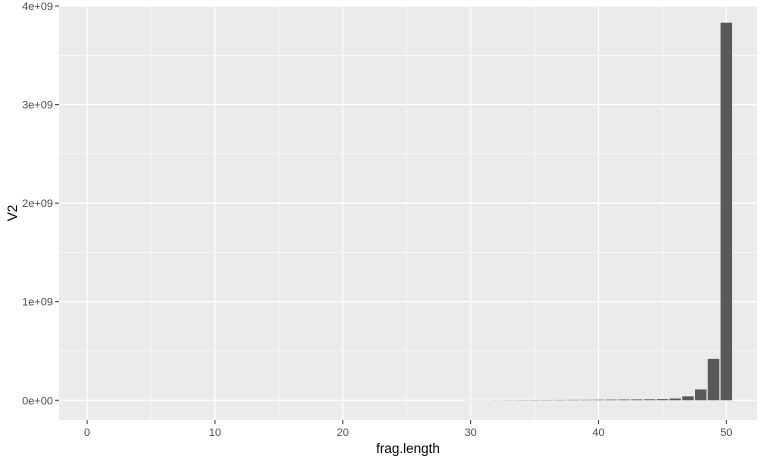  Describe the element at coordinates (12, 213) in the screenshot. I see `y-axis-title: V2` at that location.